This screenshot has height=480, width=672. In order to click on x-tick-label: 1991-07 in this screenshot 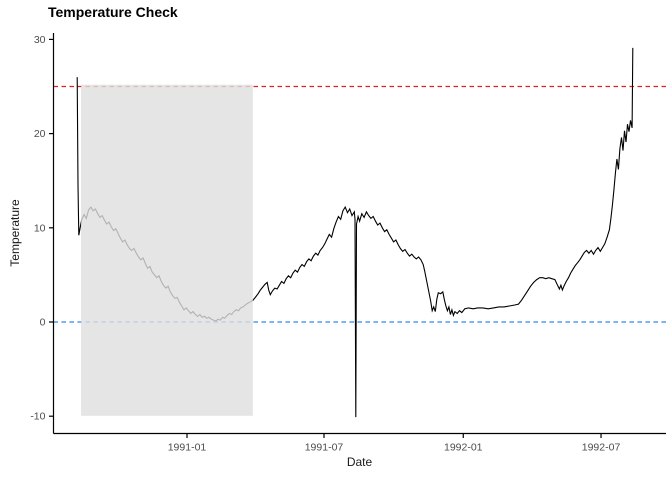, I will do `click(324, 448)`.